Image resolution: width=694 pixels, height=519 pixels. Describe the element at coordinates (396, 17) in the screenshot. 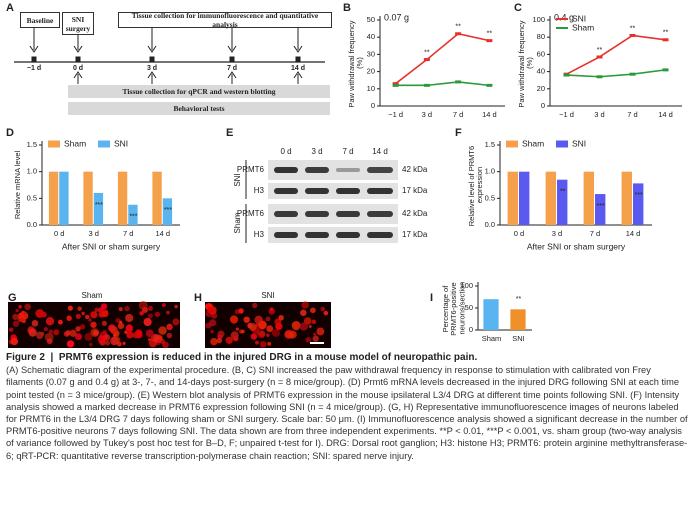

I see `chart-title: 0.07 g` at that location.